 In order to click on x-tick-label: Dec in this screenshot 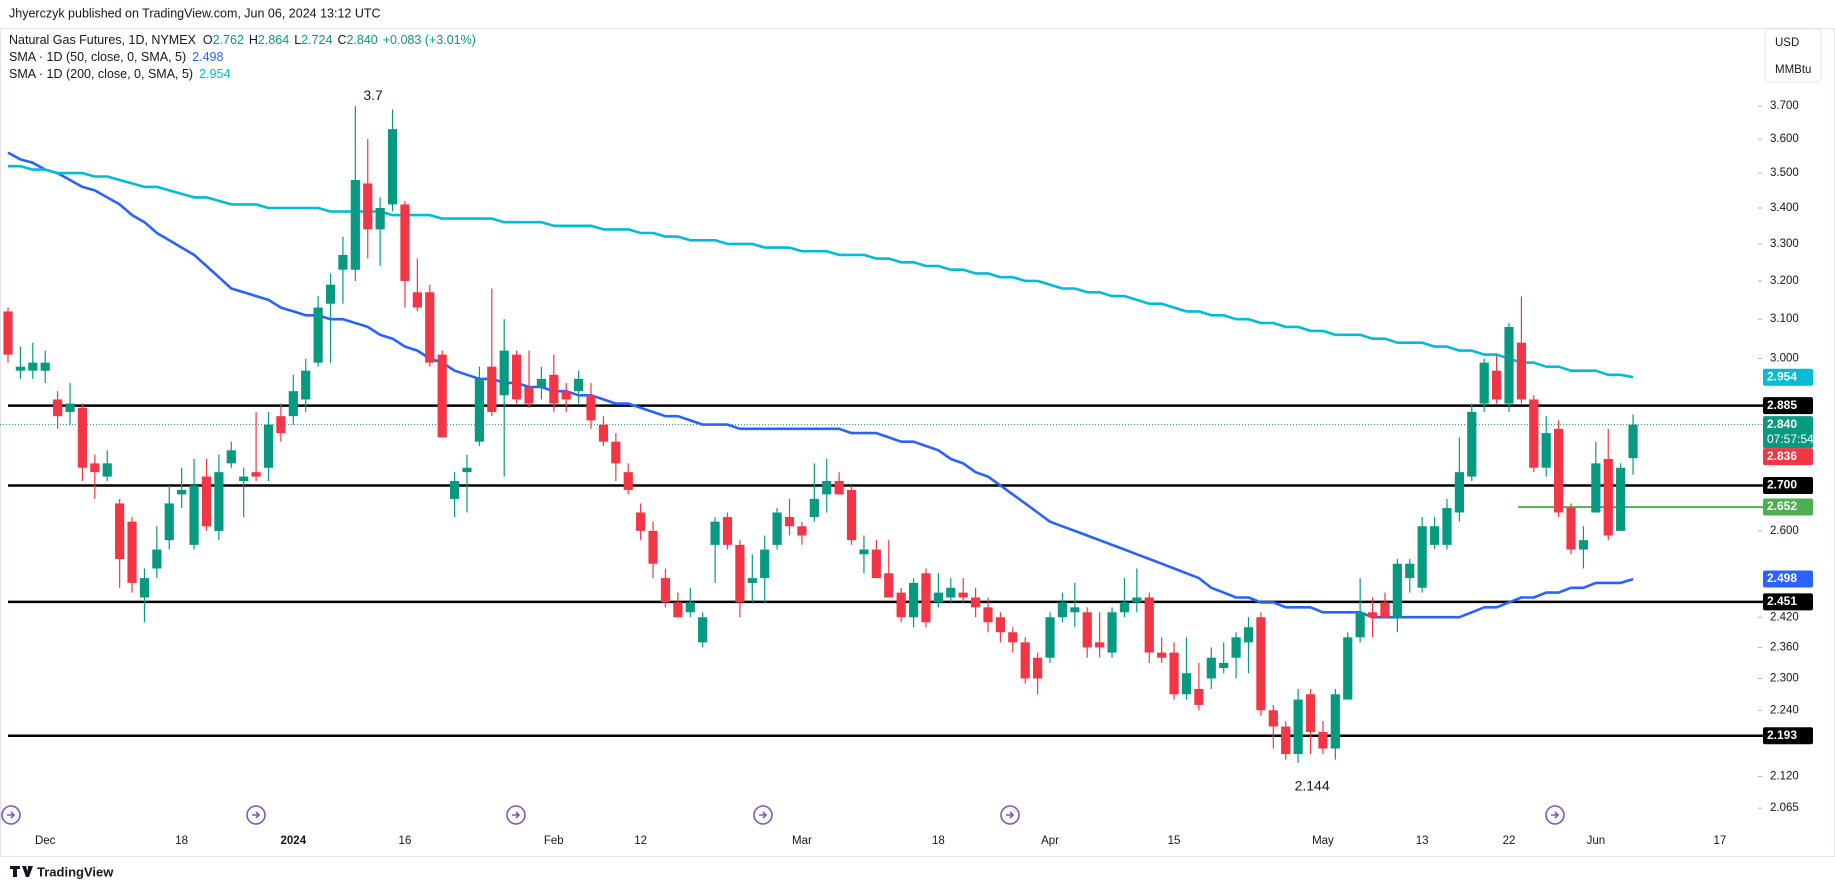, I will do `click(45, 841)`.